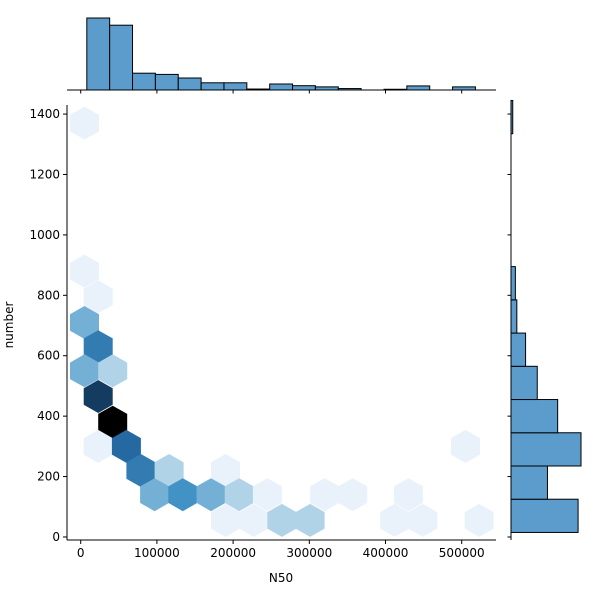 This screenshot has width=600, height=600. Describe the element at coordinates (48, 356) in the screenshot. I see `y-tick-label: 600` at that location.